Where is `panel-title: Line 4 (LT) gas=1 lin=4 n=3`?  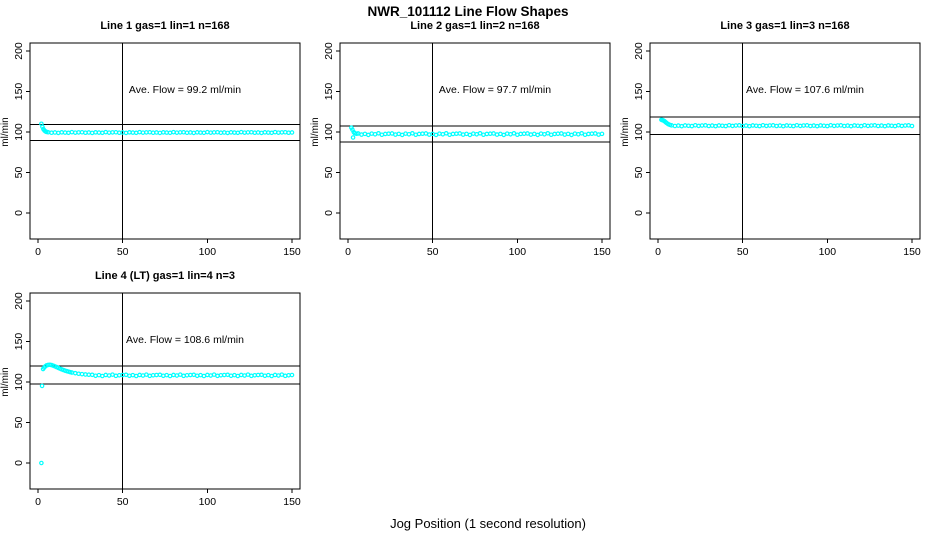
panel-title: Line 4 (LT) gas=1 lin=4 n=3 is located at coordinates (165, 276).